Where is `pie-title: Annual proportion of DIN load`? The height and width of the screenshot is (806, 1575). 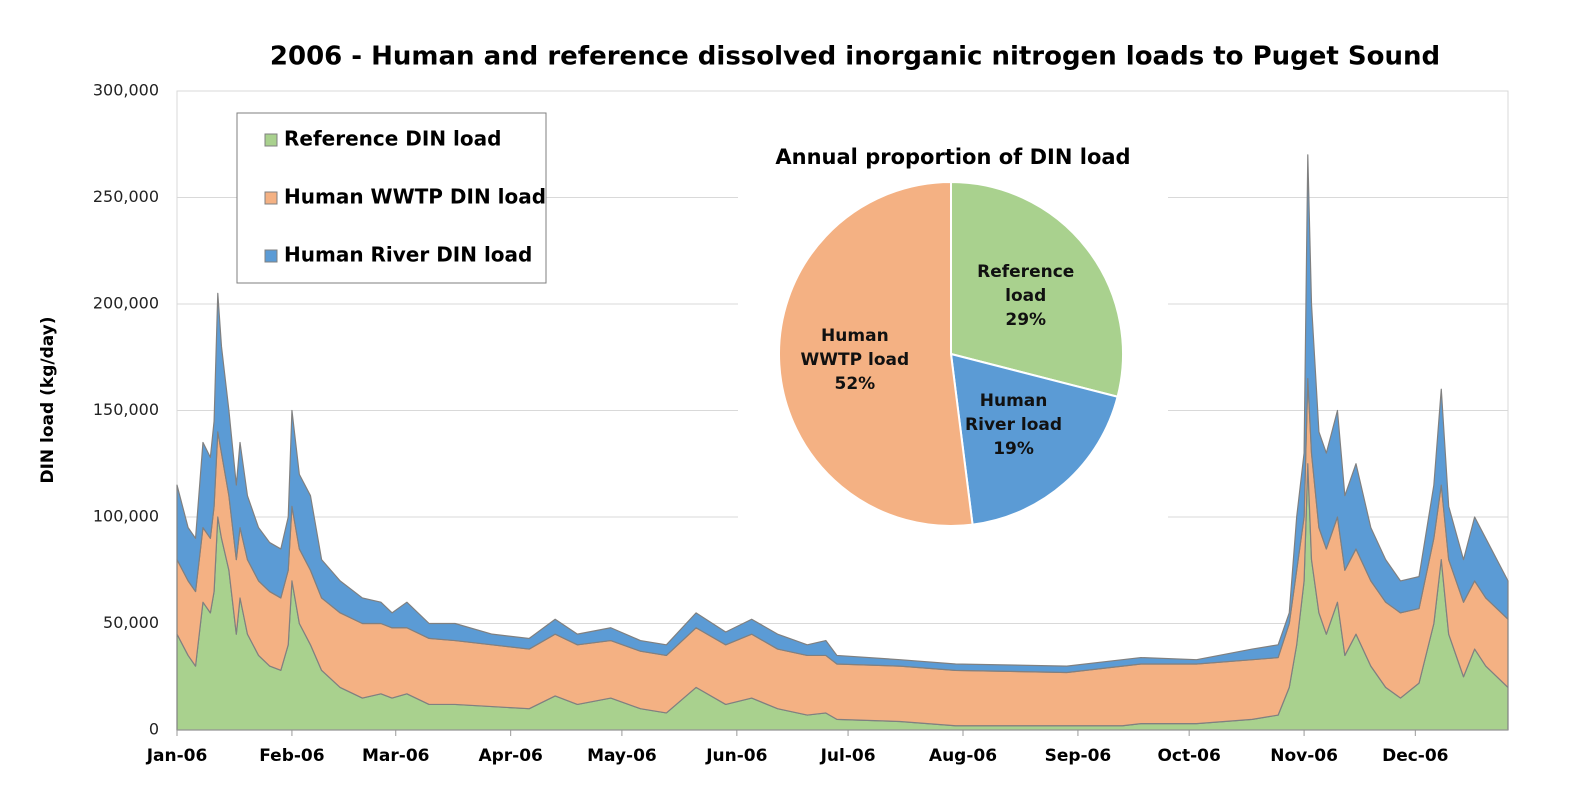 pie-title: Annual proportion of DIN load is located at coordinates (952, 157).